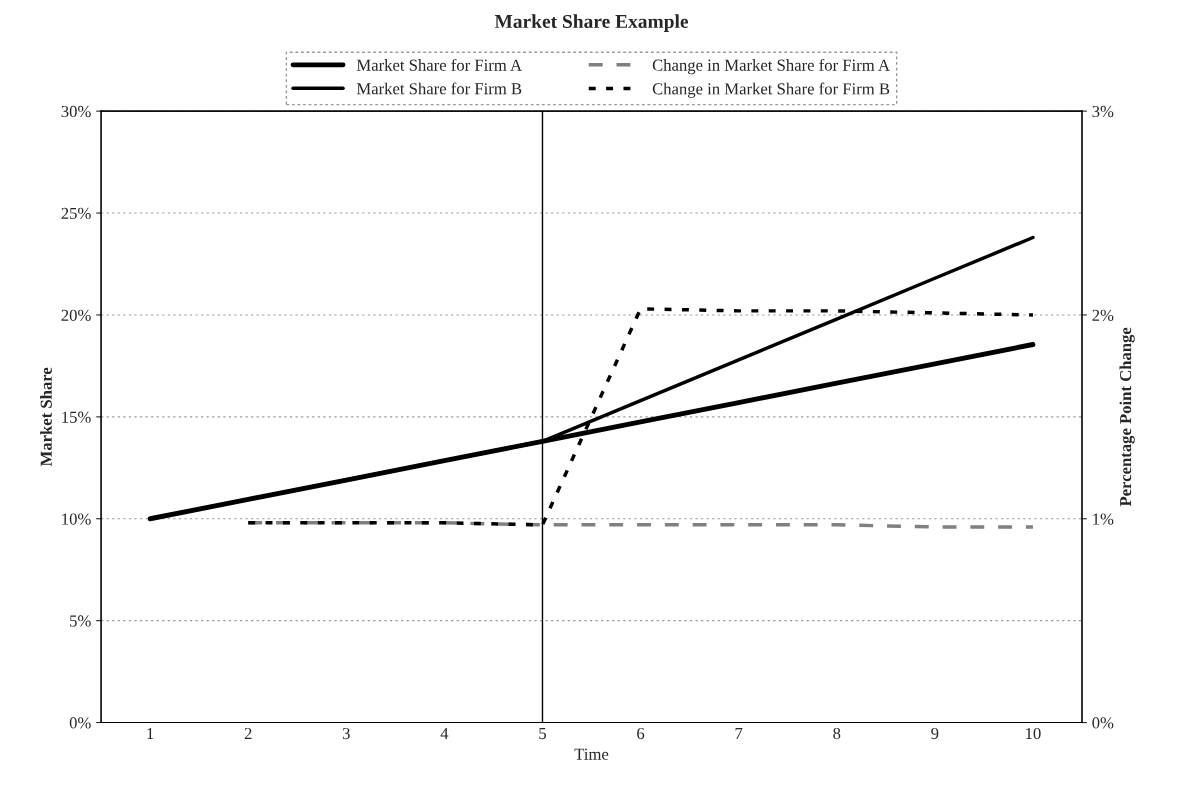 The image size is (1189, 794). I want to click on x-tick-label: 5, so click(542, 734).